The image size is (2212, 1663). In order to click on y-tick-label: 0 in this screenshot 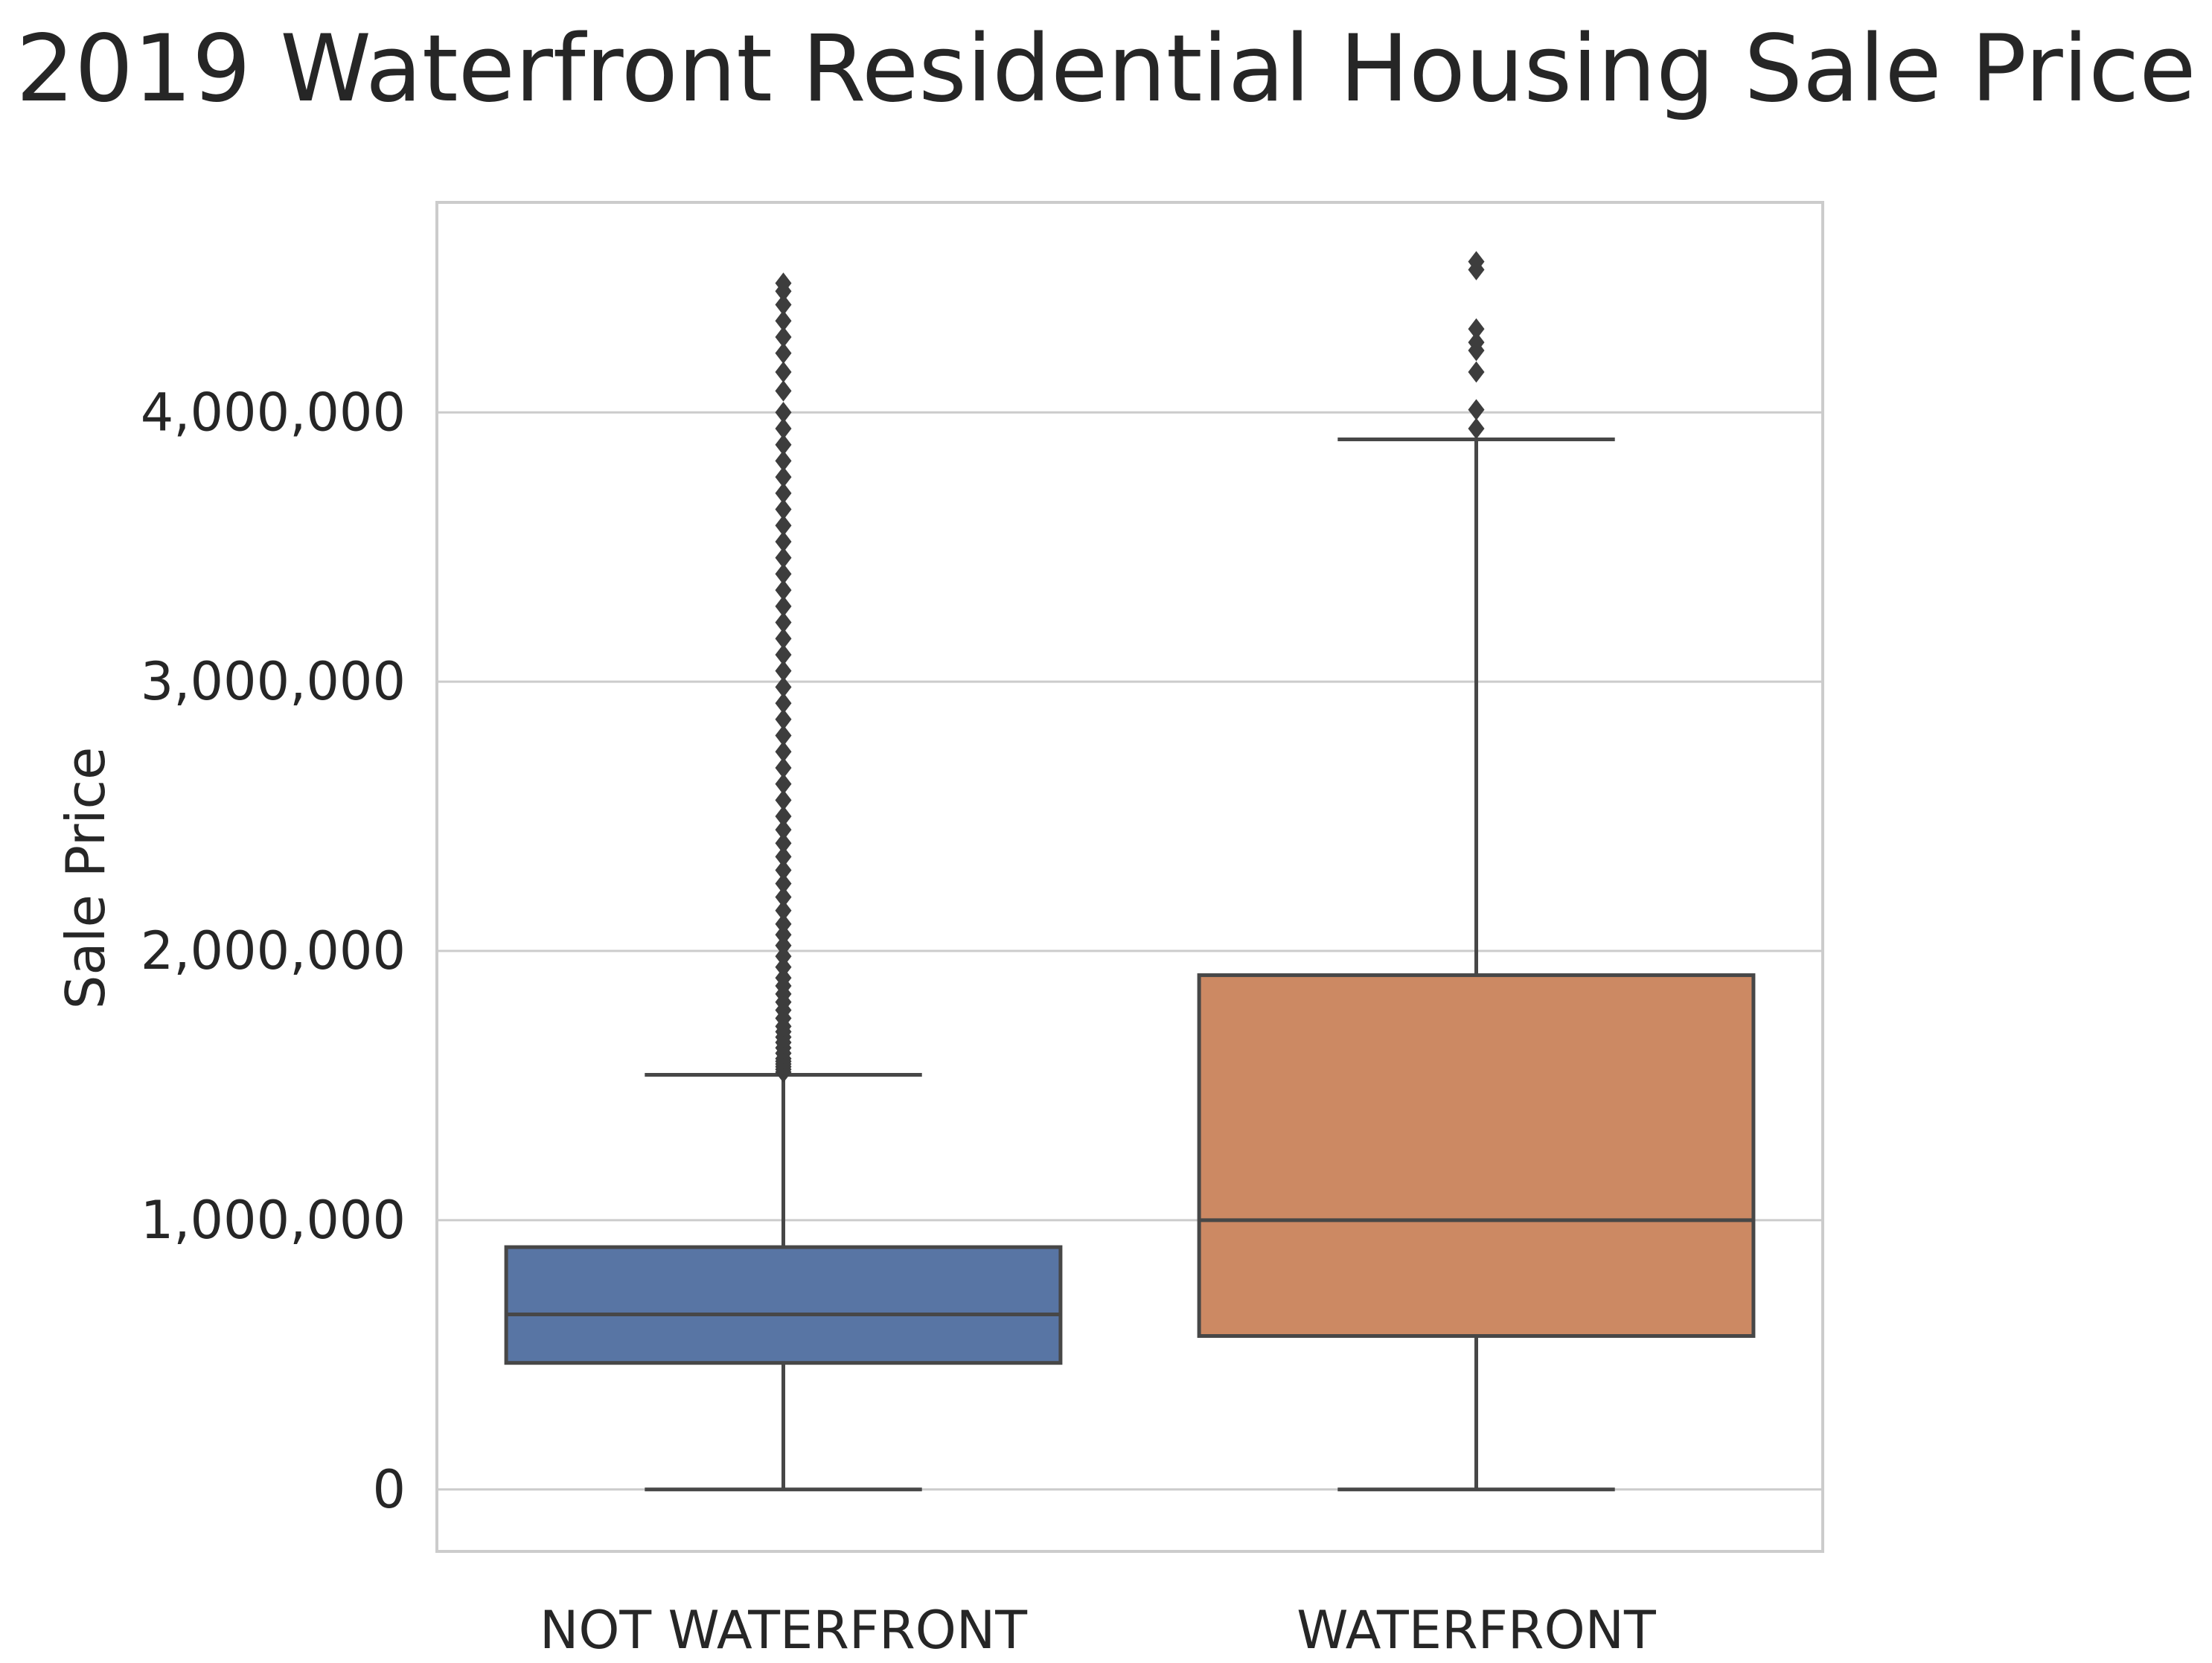, I will do `click(389, 1489)`.